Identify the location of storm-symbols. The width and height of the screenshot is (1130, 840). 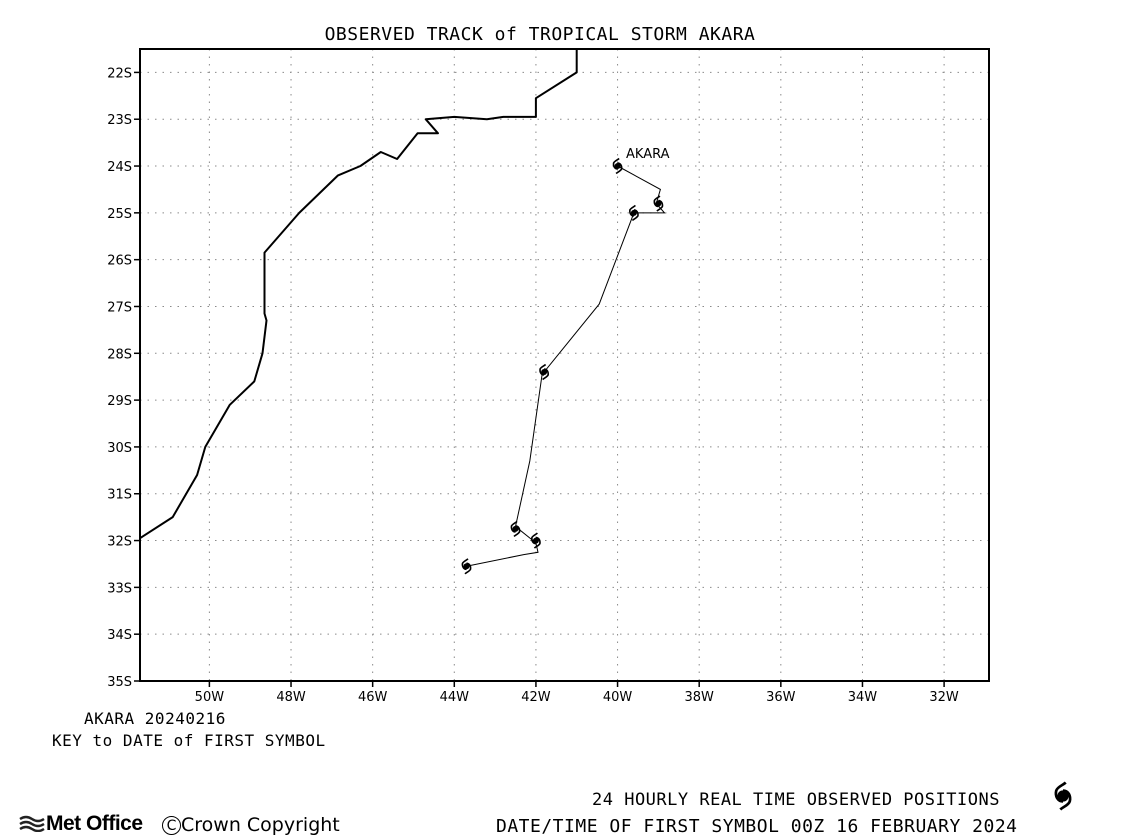
(562, 366).